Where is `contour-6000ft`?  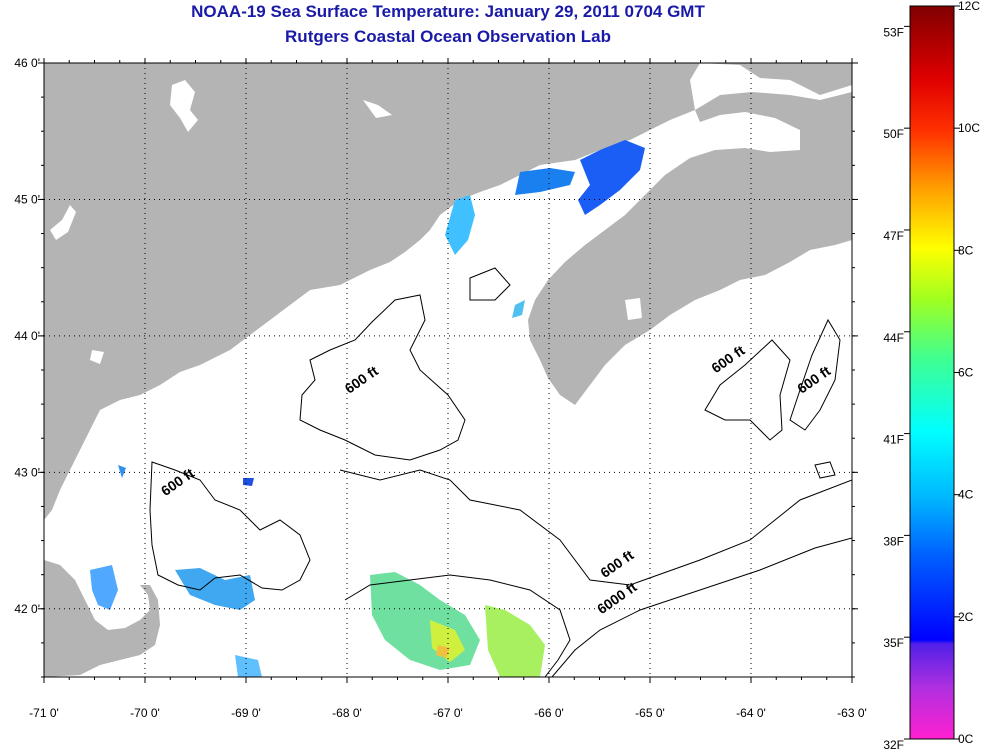 contour-6000ft is located at coordinates (701, 607).